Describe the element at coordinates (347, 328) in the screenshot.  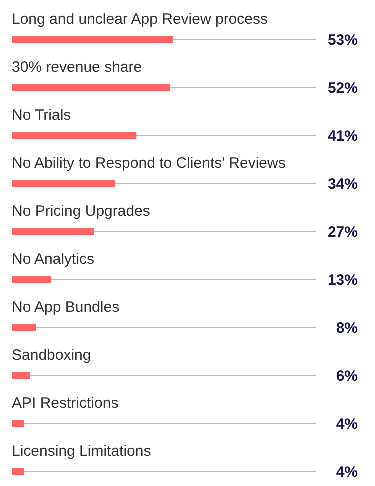
I see `data-label: 8%` at that location.